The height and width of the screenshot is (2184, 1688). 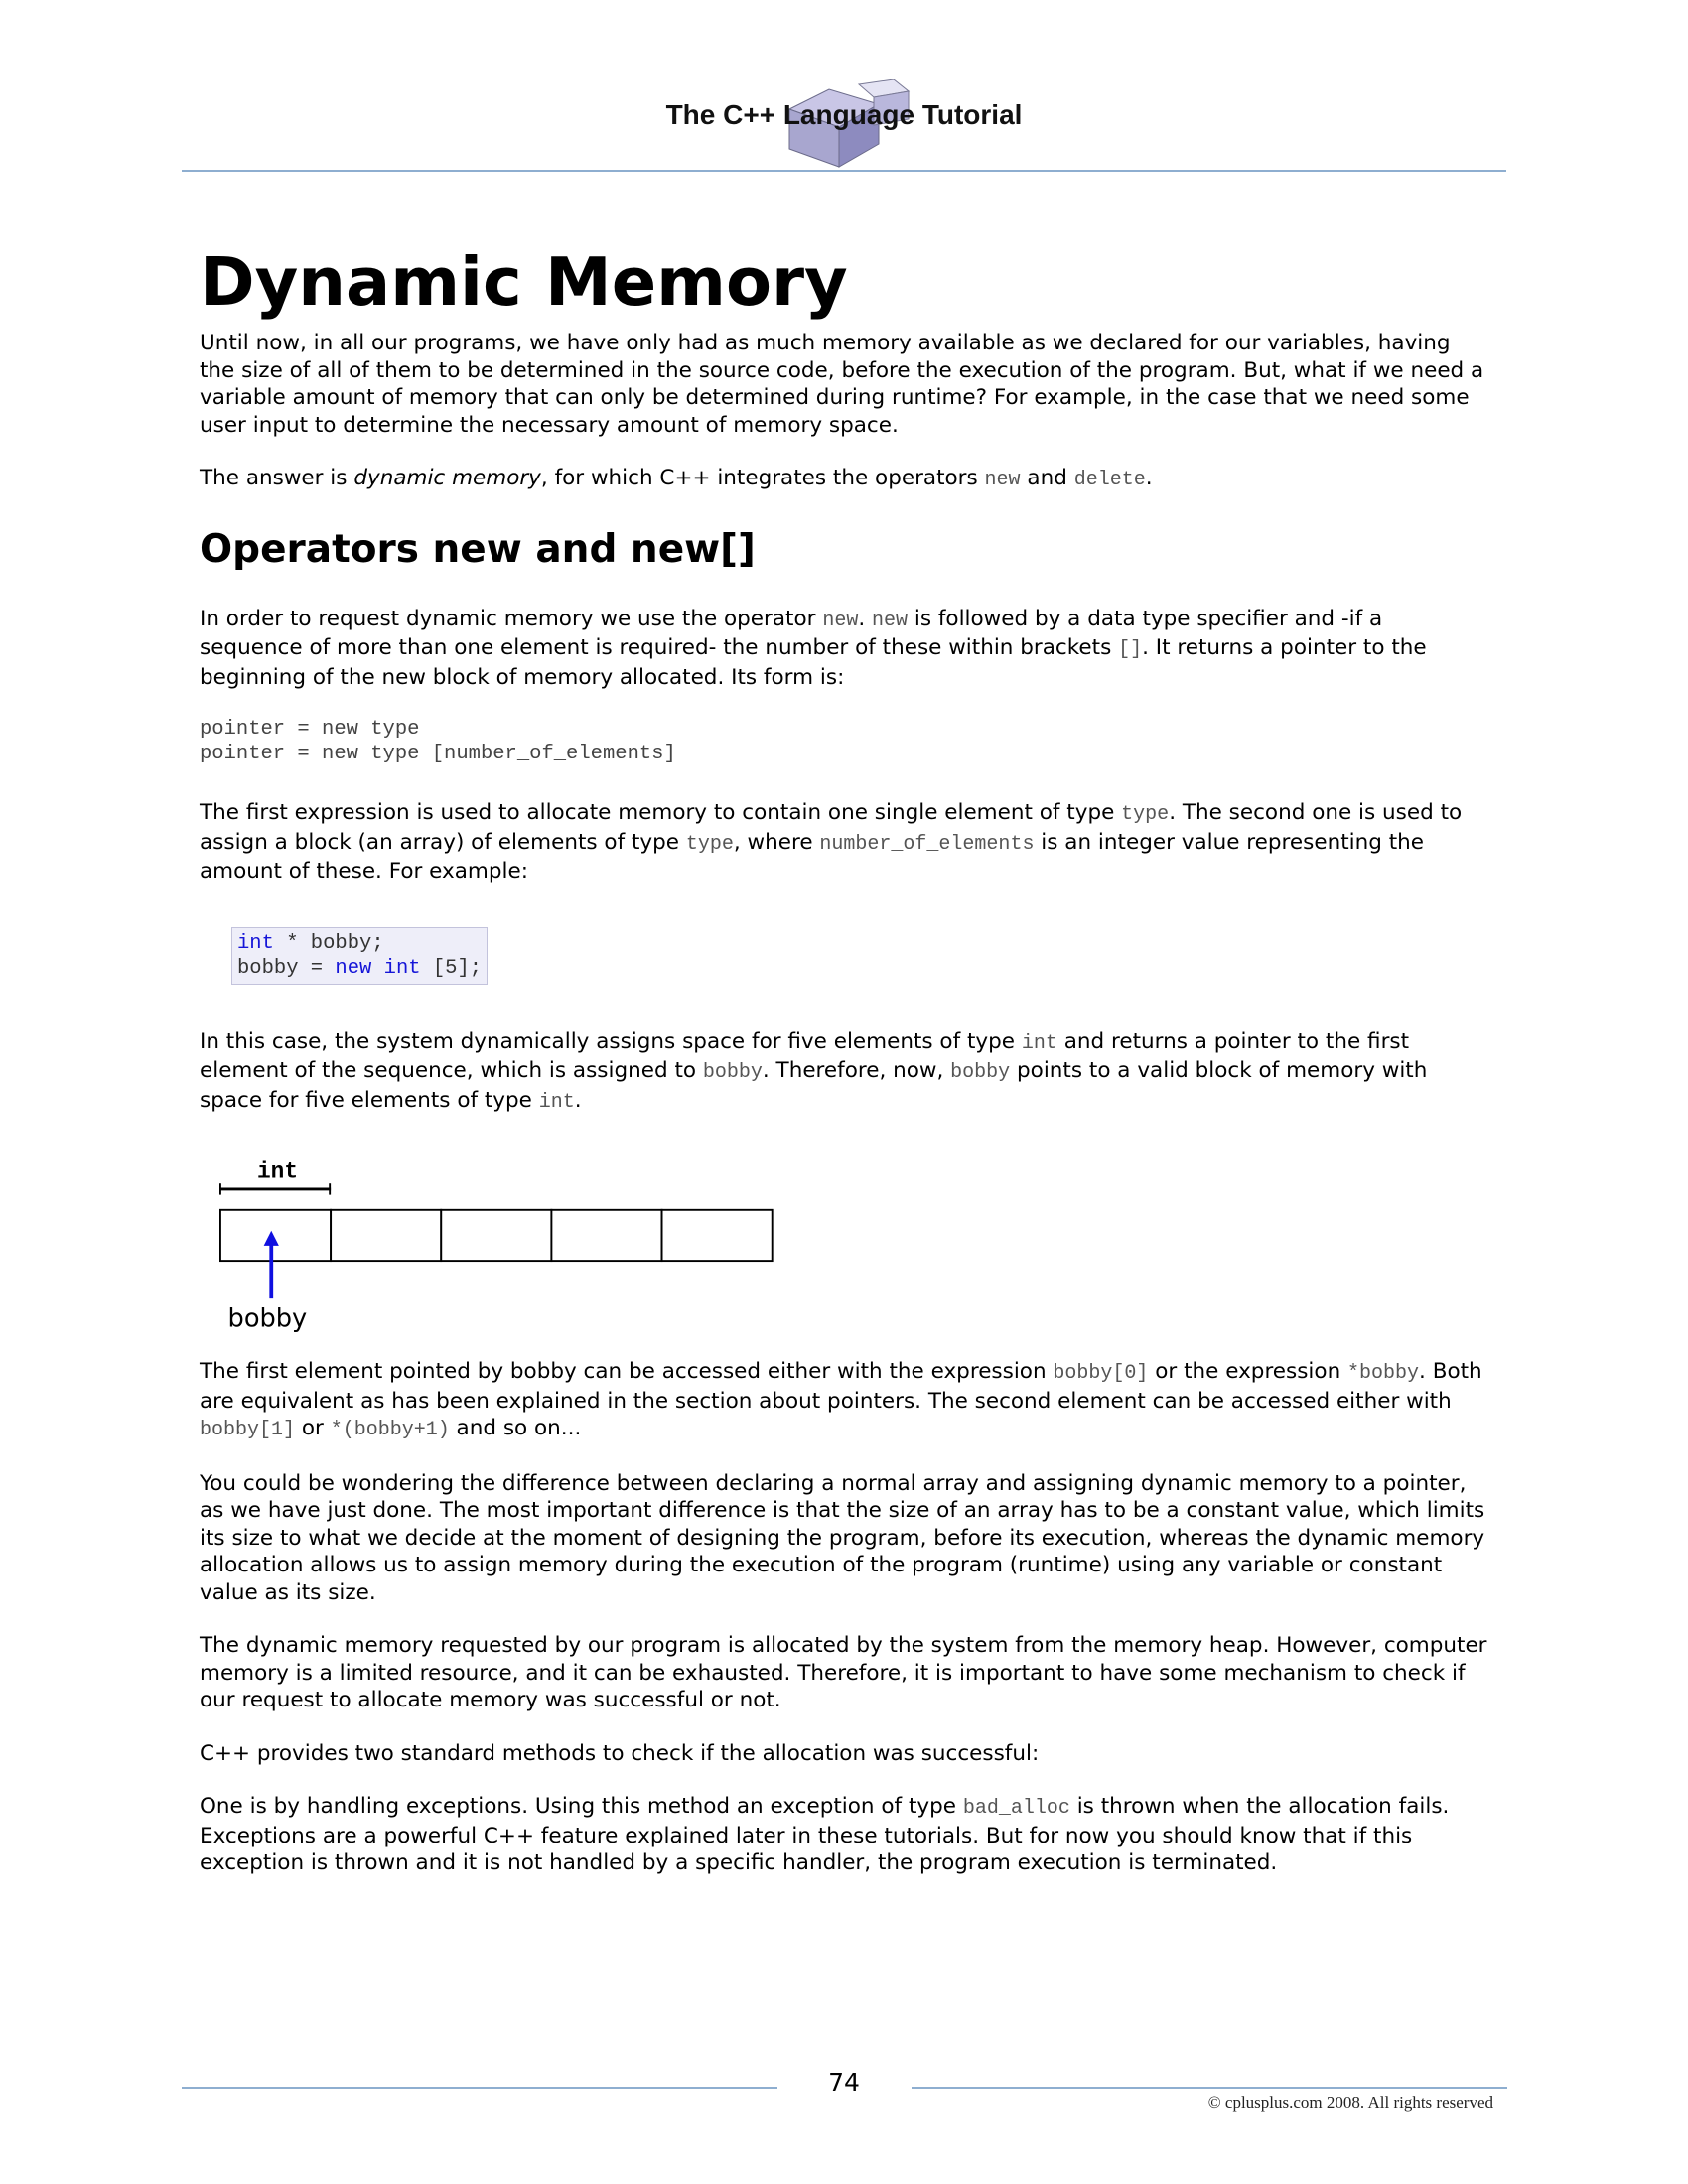 What do you see at coordinates (268, 1319) in the screenshot?
I see `diagram-pointer-label: bobby` at bounding box center [268, 1319].